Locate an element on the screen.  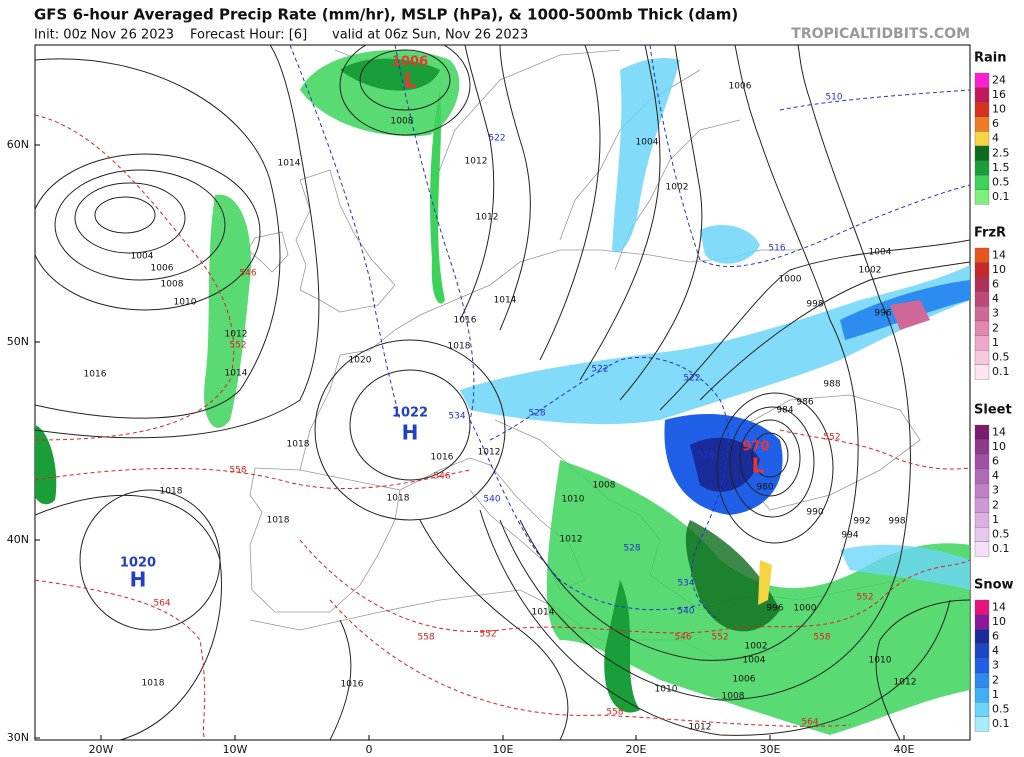
isobar-label: 988 is located at coordinates (831, 385).